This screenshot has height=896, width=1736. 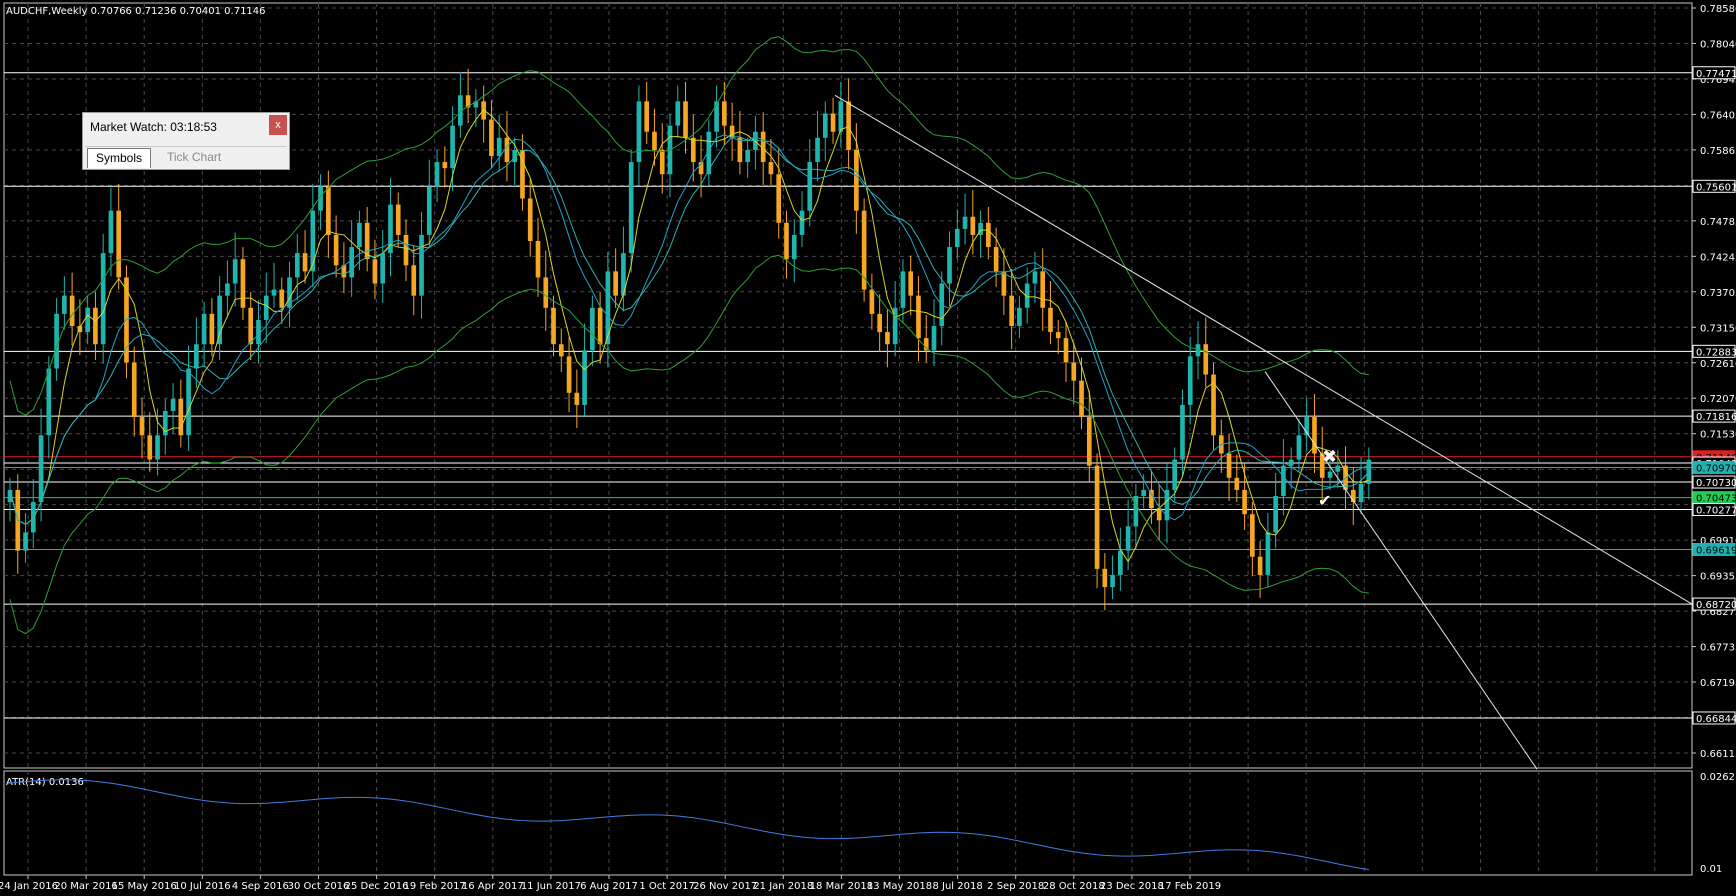 What do you see at coordinates (1716, 74) in the screenshot?
I see `price-level-label: 0.77471` at bounding box center [1716, 74].